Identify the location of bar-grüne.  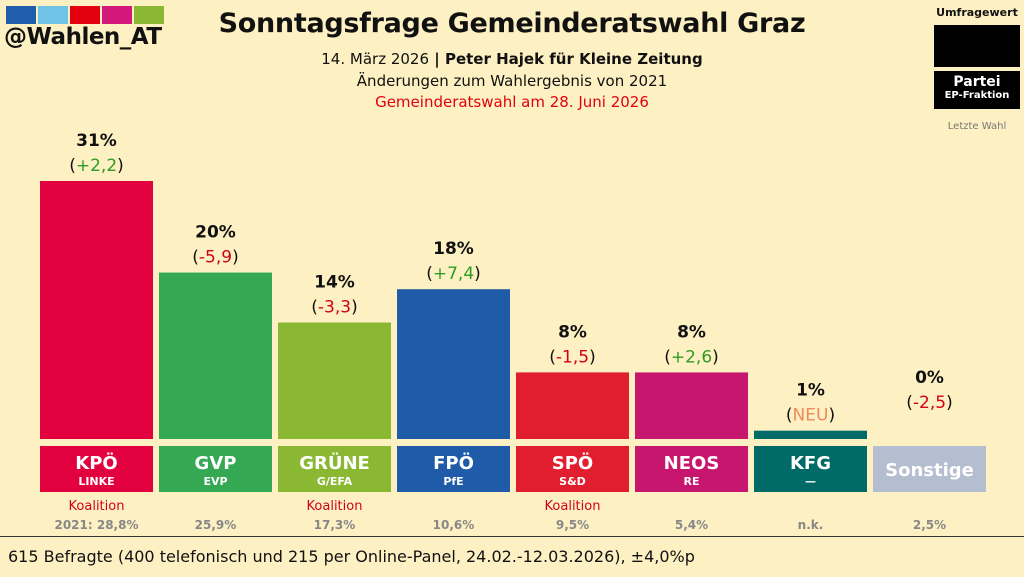
(334, 380).